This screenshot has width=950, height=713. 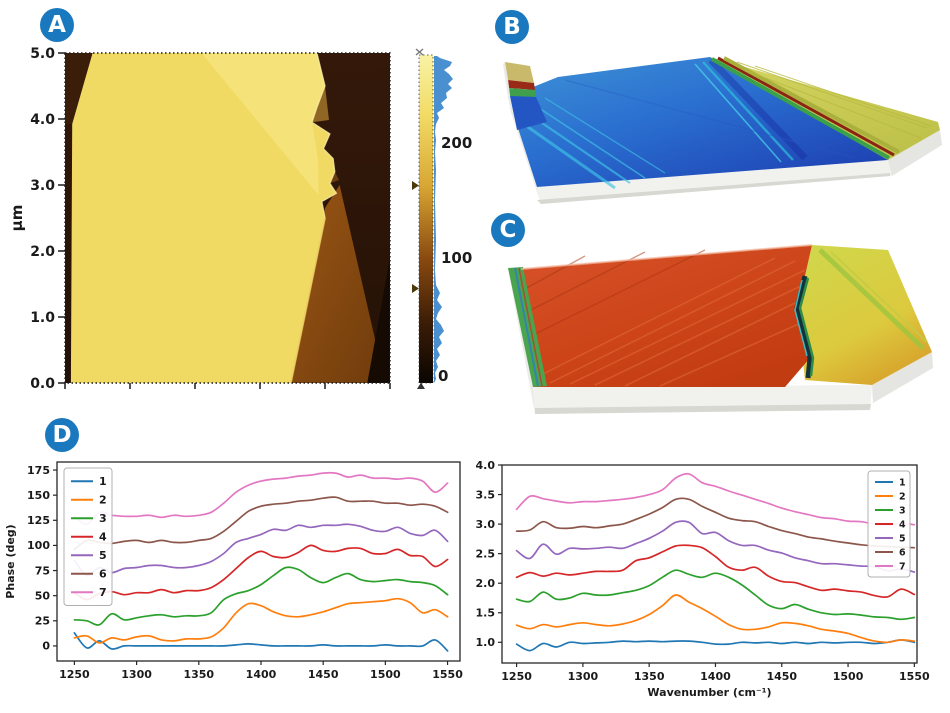 I want to click on y-tick-label: 25, so click(x=42, y=621).